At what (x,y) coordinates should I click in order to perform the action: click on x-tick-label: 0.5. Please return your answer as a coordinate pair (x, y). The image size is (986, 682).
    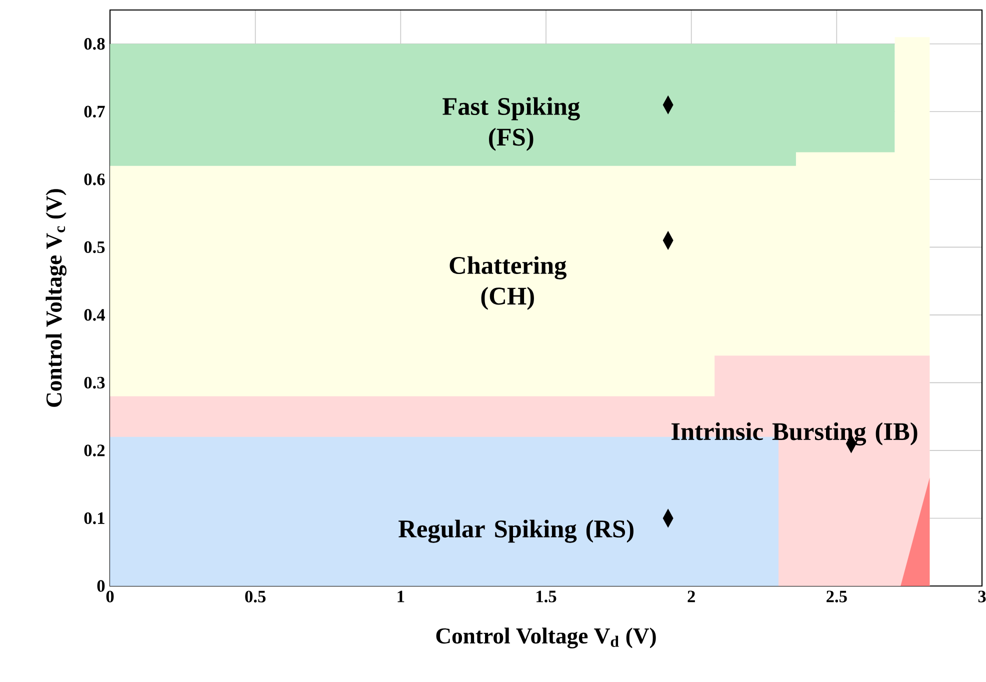
    Looking at the image, I should click on (255, 596).